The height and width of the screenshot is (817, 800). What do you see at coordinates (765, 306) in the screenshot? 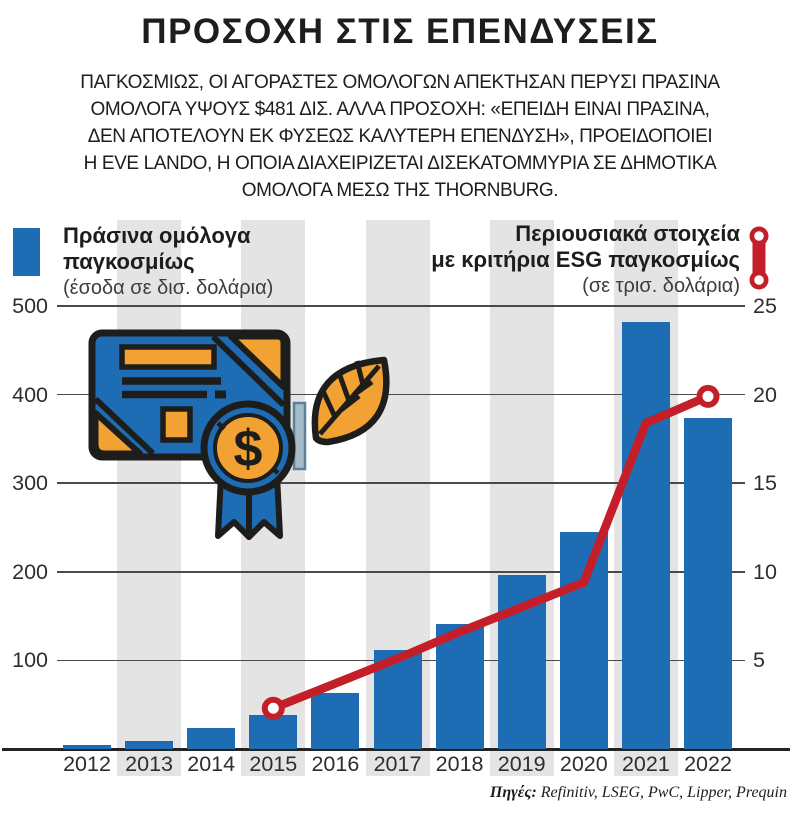
I see `right-axis-label: 25` at bounding box center [765, 306].